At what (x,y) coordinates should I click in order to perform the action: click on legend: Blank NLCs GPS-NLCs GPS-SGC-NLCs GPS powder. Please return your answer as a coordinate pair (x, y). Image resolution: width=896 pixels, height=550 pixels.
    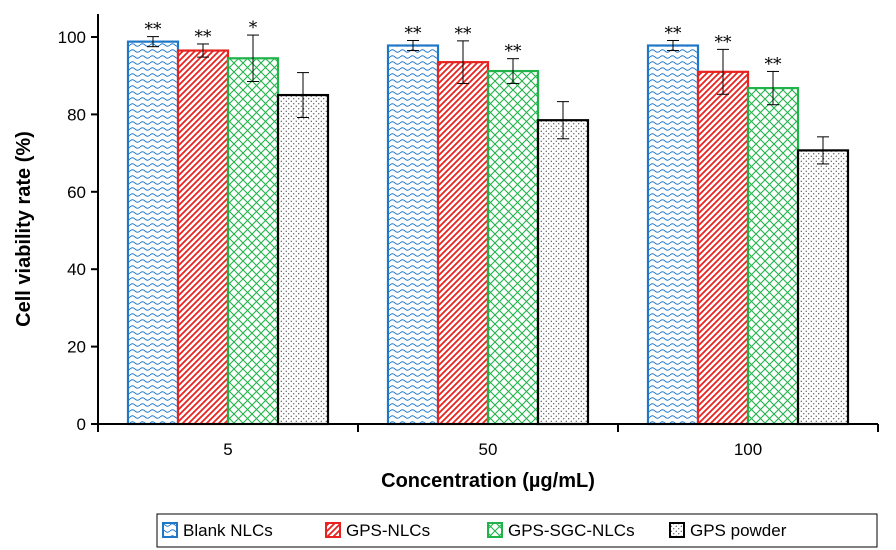
    Looking at the image, I should click on (517, 530).